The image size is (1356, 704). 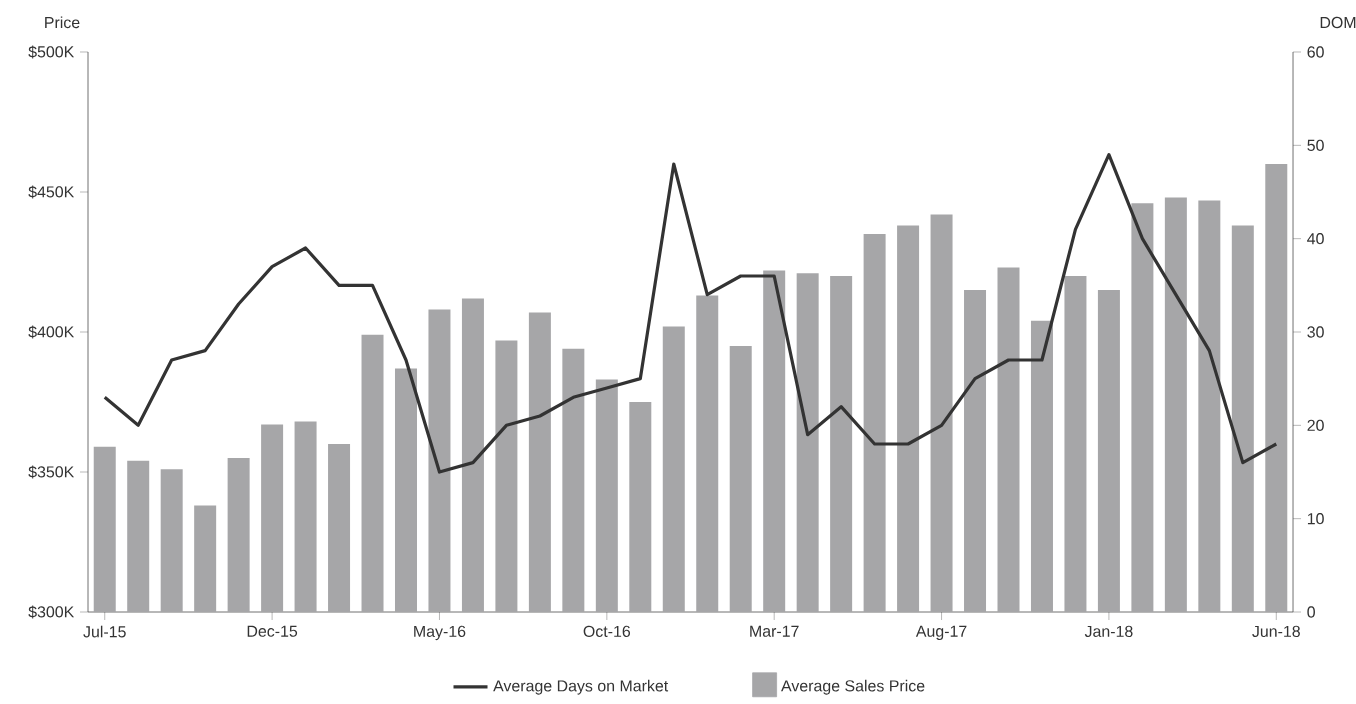 I want to click on x-tick-label: Jun-18, so click(x=1276, y=631).